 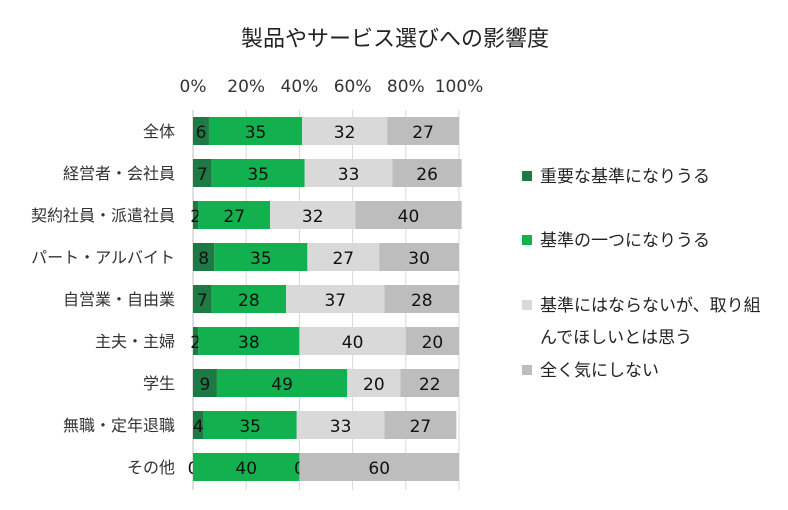 I want to click on data-label: 6, so click(x=201, y=133).